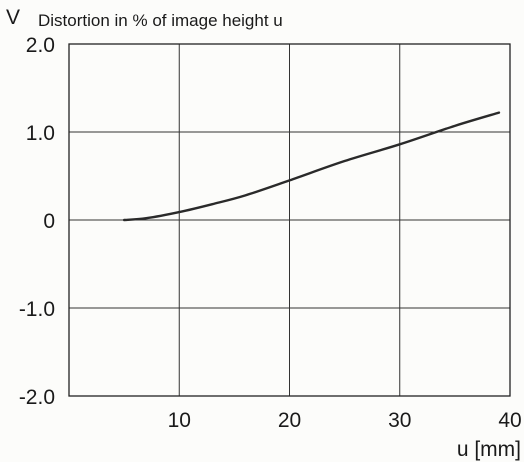 Image resolution: width=524 pixels, height=462 pixels. I want to click on y-tick-label-0: 0, so click(49, 221).